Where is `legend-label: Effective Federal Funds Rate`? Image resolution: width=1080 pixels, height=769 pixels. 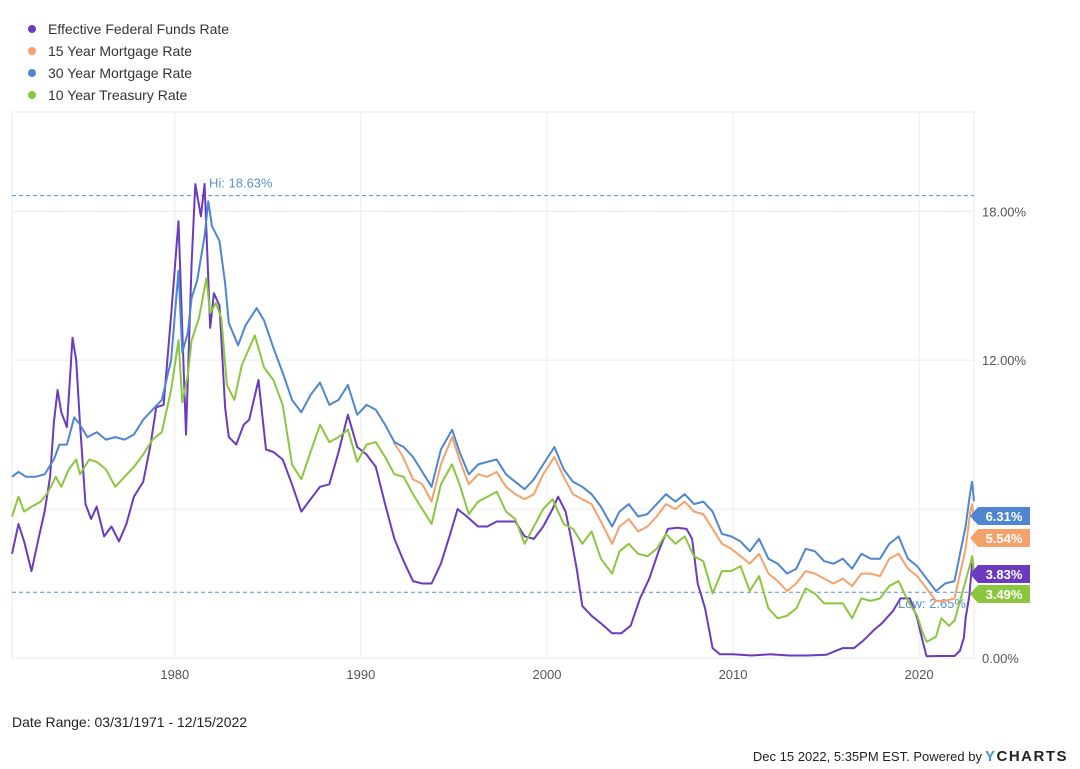 legend-label: Effective Federal Funds Rate is located at coordinates (139, 29).